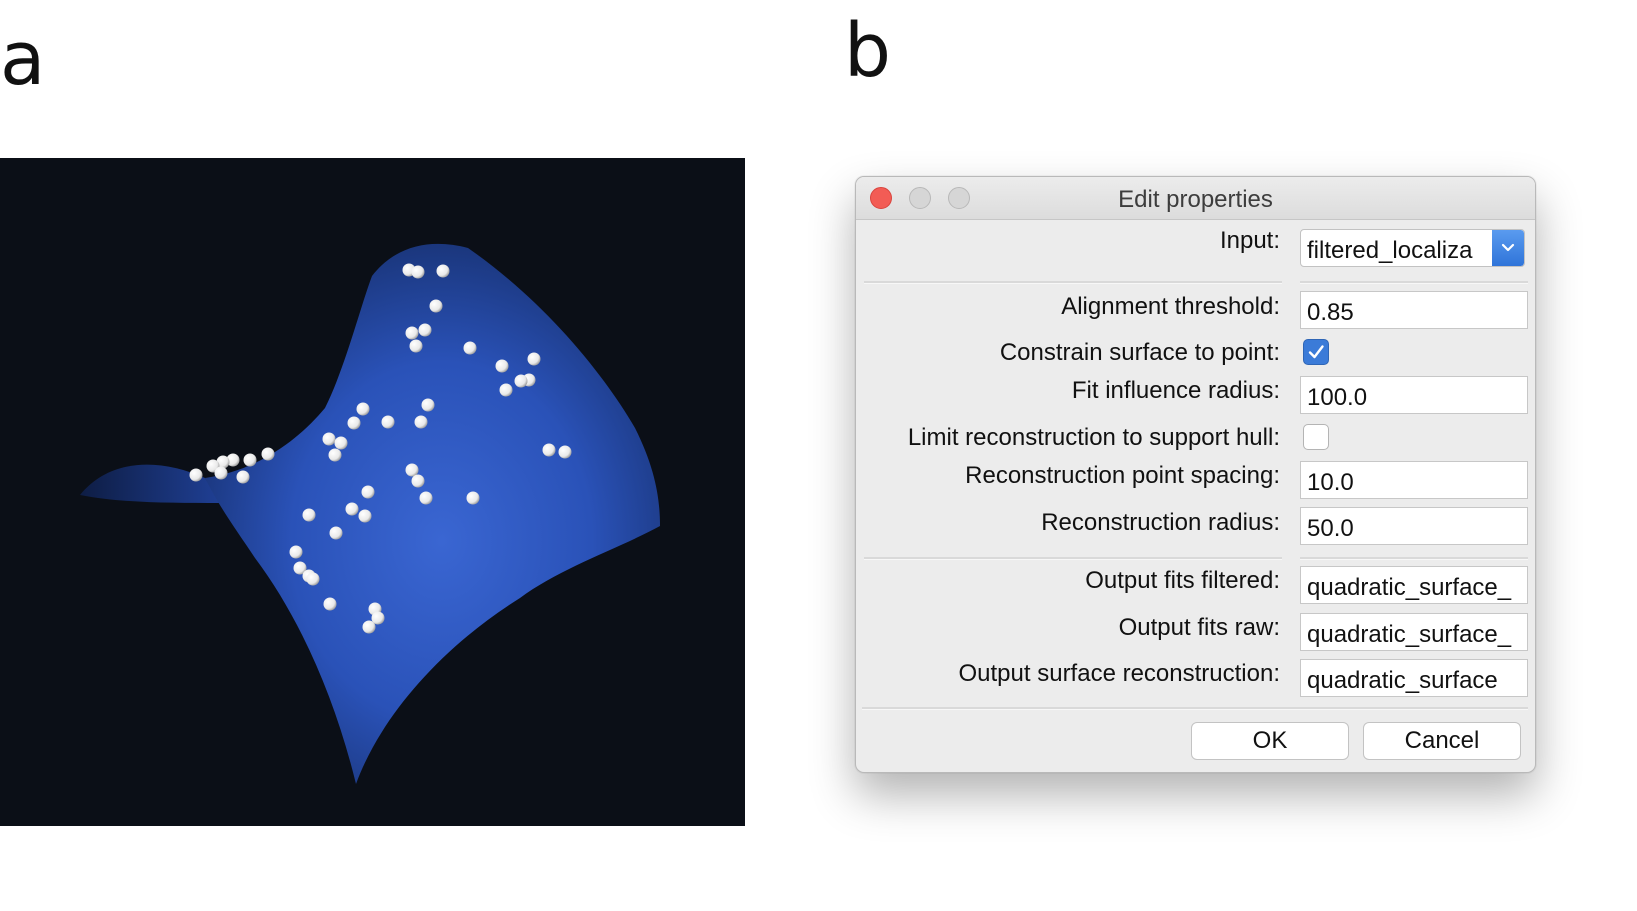 The height and width of the screenshot is (911, 1637). I want to click on fit-influence-radius-label: Fit influence radius:, so click(1175, 390).